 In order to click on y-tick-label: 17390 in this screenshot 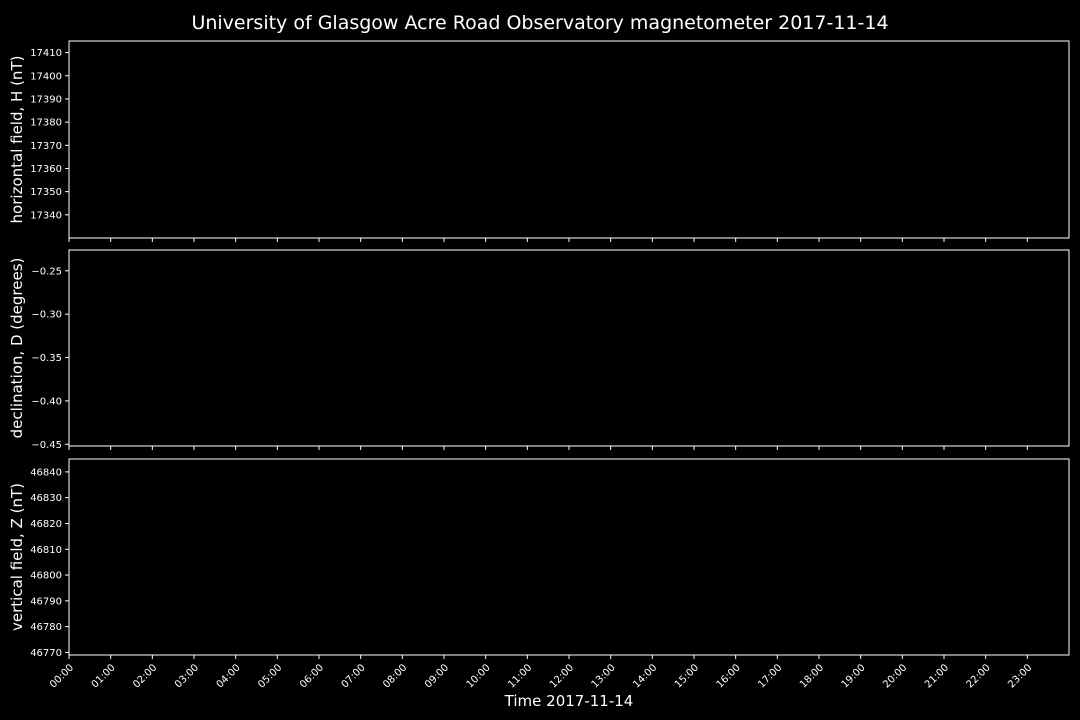, I will do `click(46, 99)`.